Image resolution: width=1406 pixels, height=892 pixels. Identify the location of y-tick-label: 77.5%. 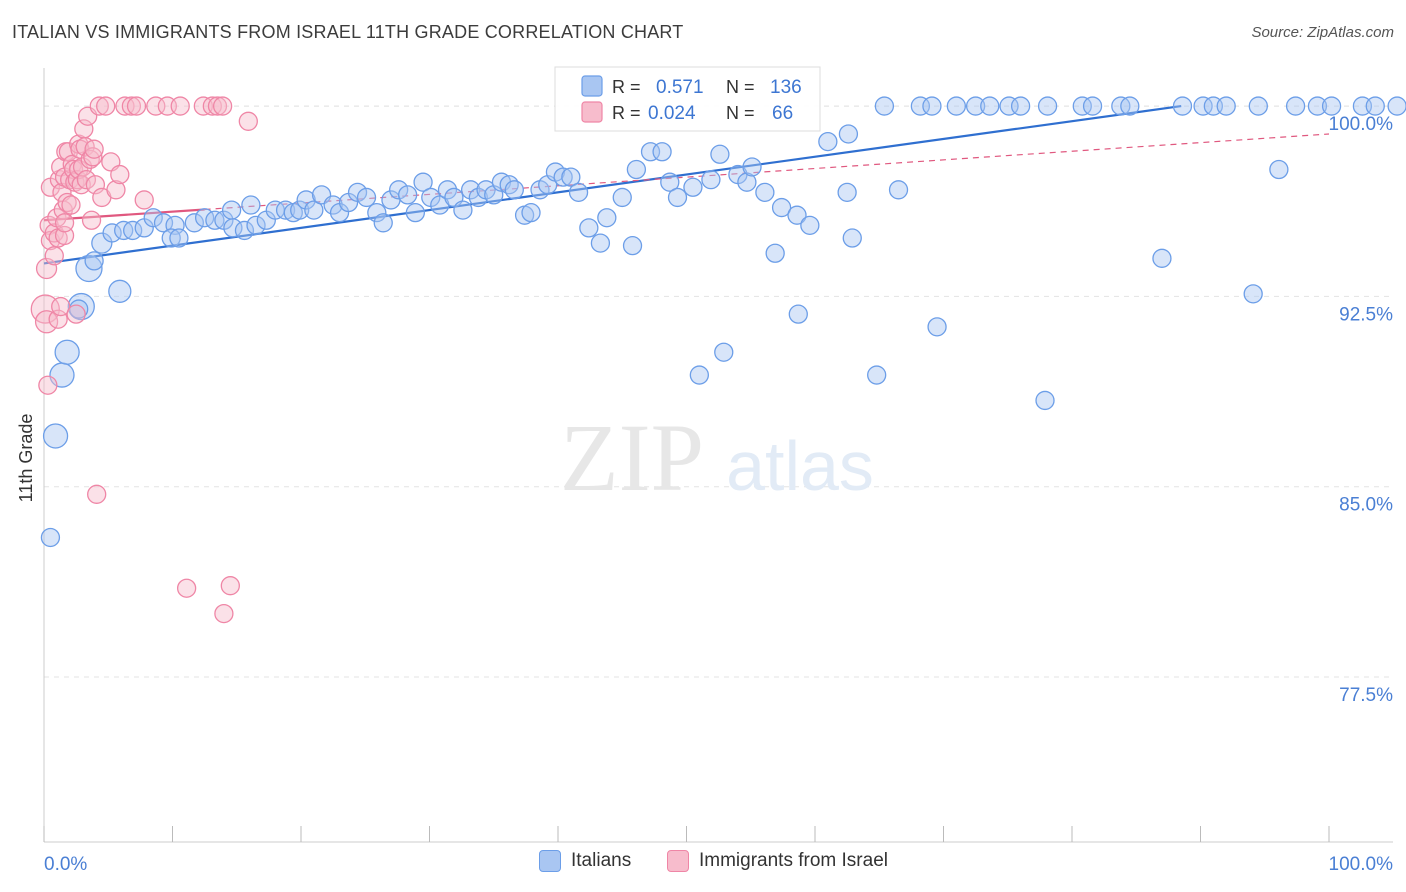
(1366, 695).